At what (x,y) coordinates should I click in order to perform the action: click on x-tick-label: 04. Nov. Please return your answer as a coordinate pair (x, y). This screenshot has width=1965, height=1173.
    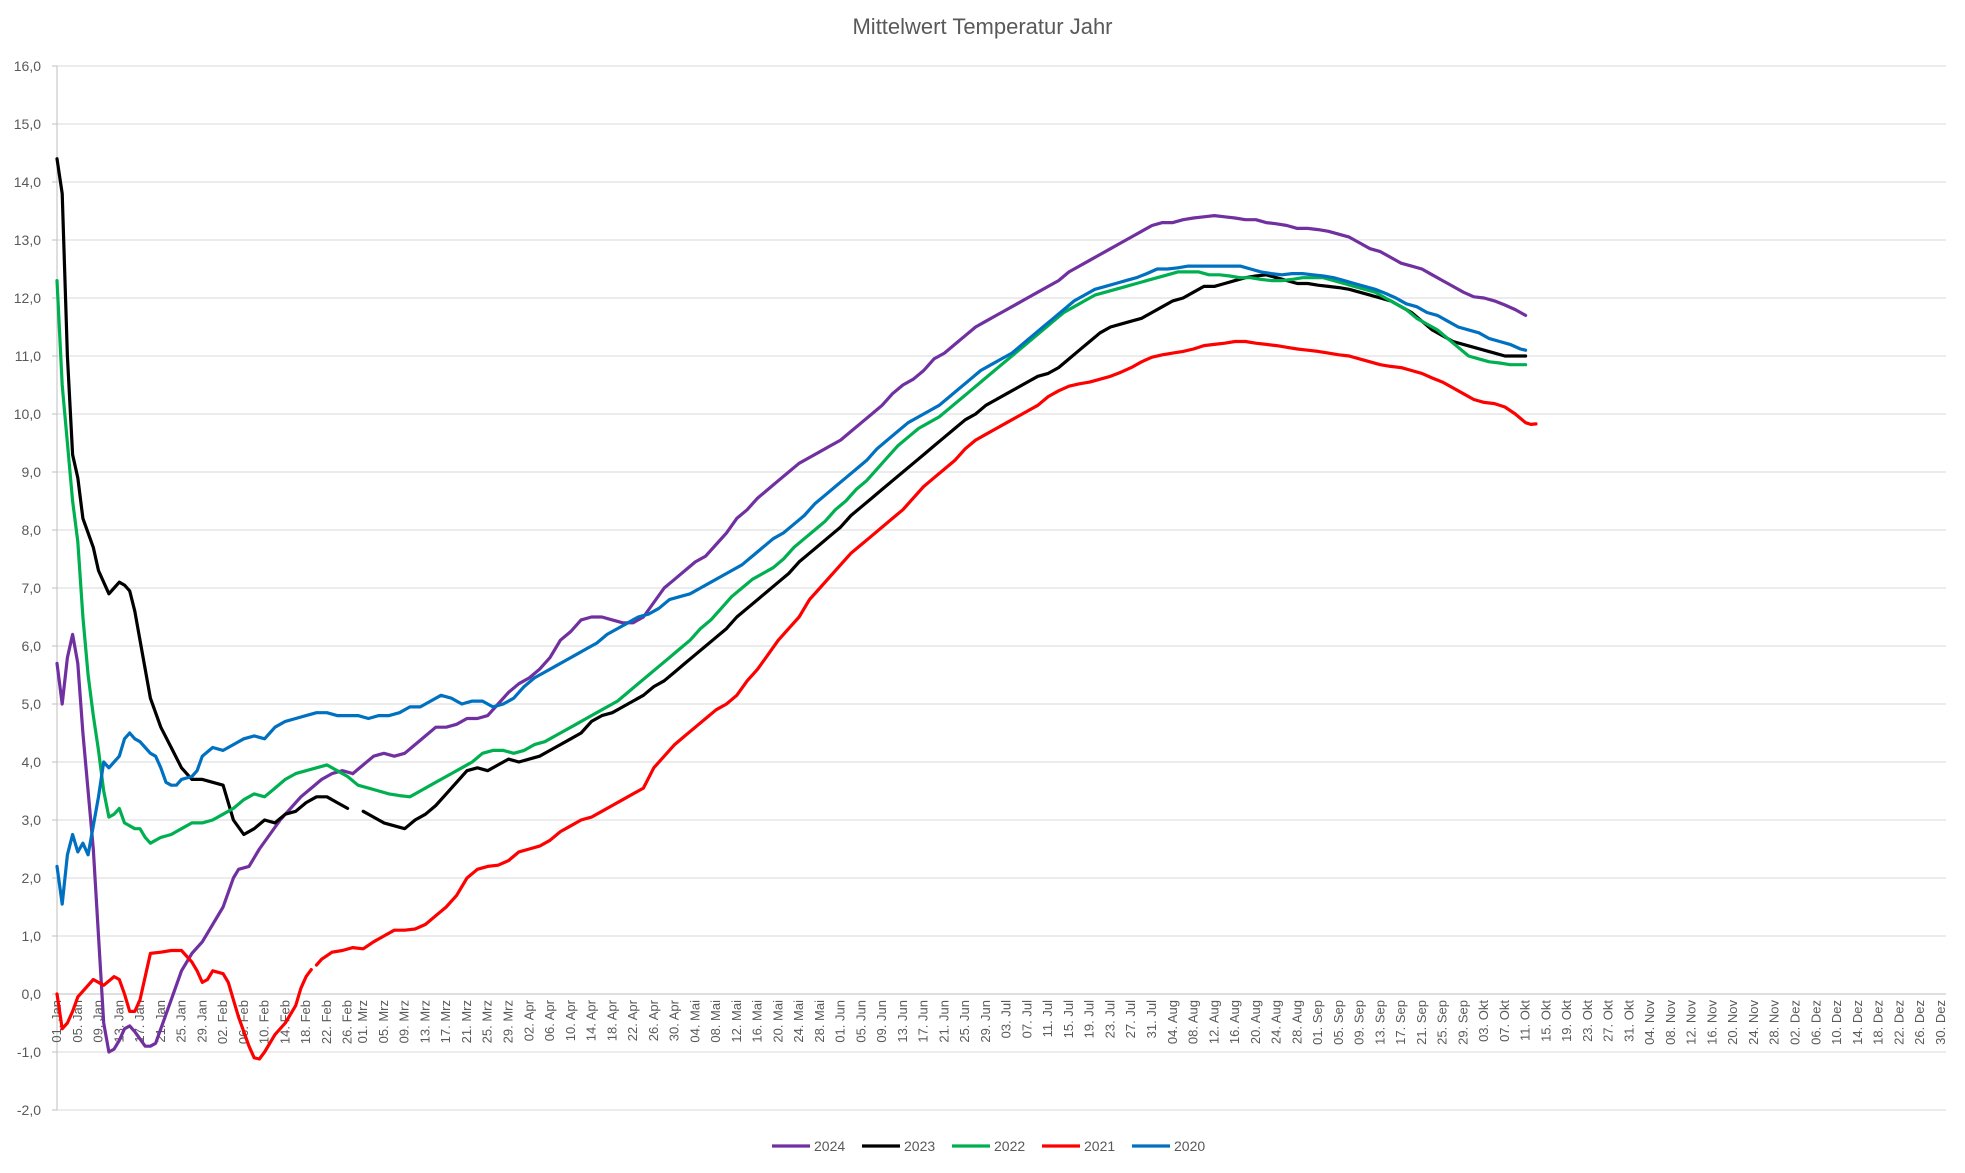
    Looking at the image, I should click on (1649, 1022).